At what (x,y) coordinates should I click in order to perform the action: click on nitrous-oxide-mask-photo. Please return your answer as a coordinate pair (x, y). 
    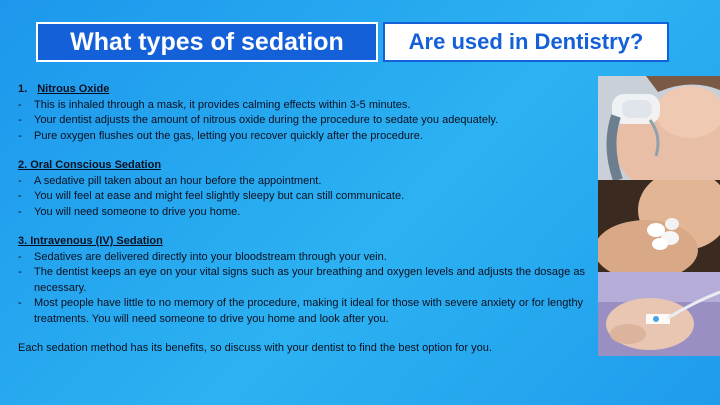
    Looking at the image, I should click on (659, 128).